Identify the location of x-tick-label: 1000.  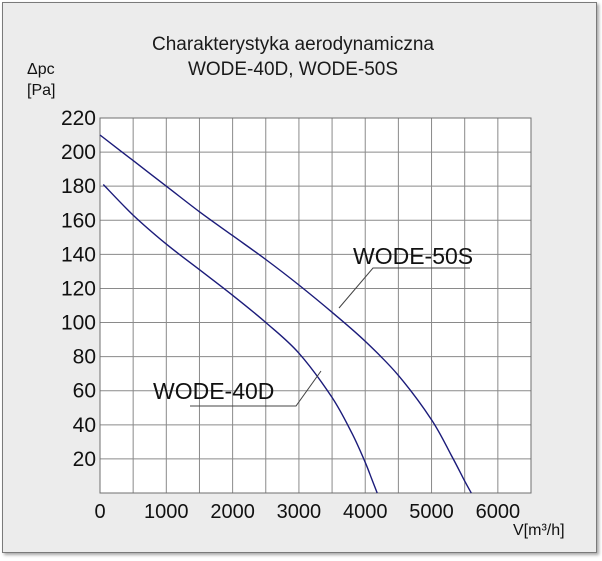
(166, 512).